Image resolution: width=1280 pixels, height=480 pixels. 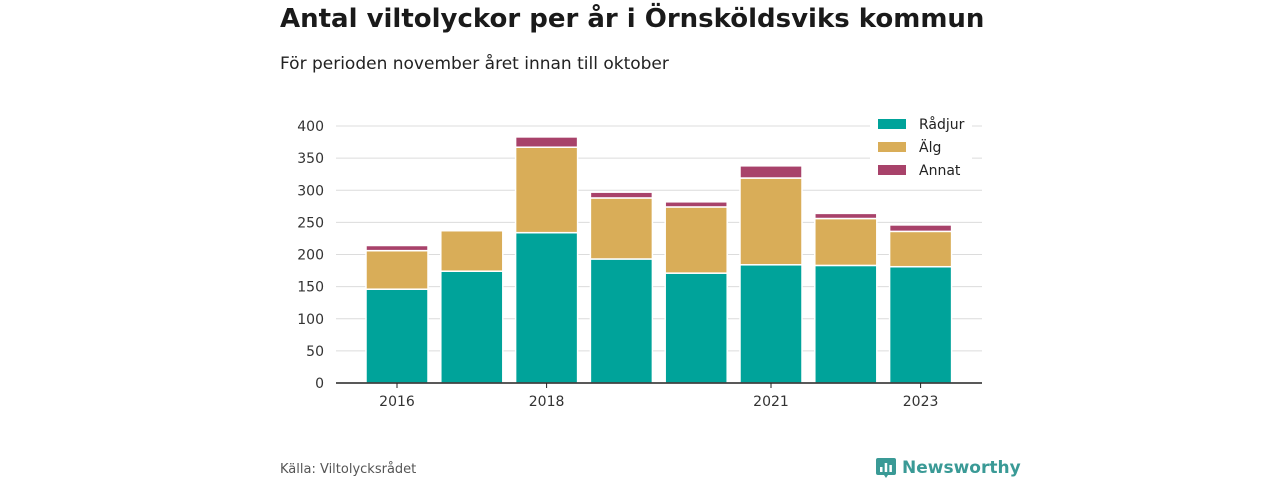 I want to click on y-tick-label: 0, so click(x=319, y=384).